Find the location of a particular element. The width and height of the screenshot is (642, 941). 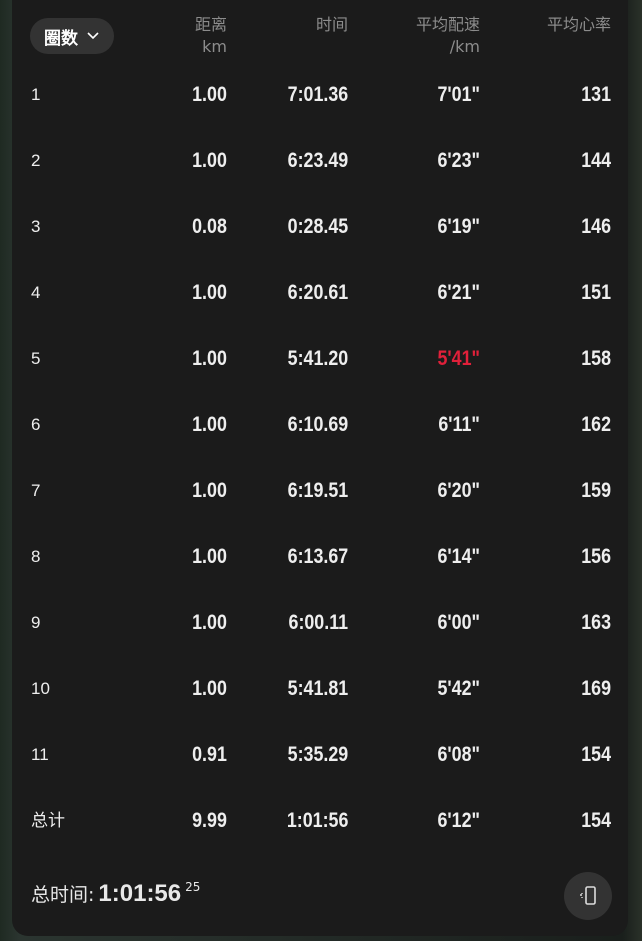

lap-pace: 5'42" is located at coordinates (459, 688).